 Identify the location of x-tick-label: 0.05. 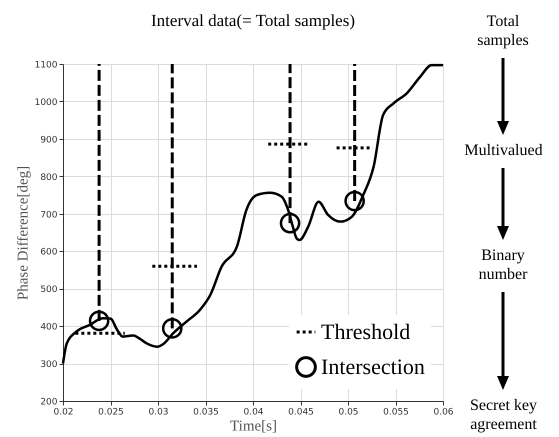
(348, 413).